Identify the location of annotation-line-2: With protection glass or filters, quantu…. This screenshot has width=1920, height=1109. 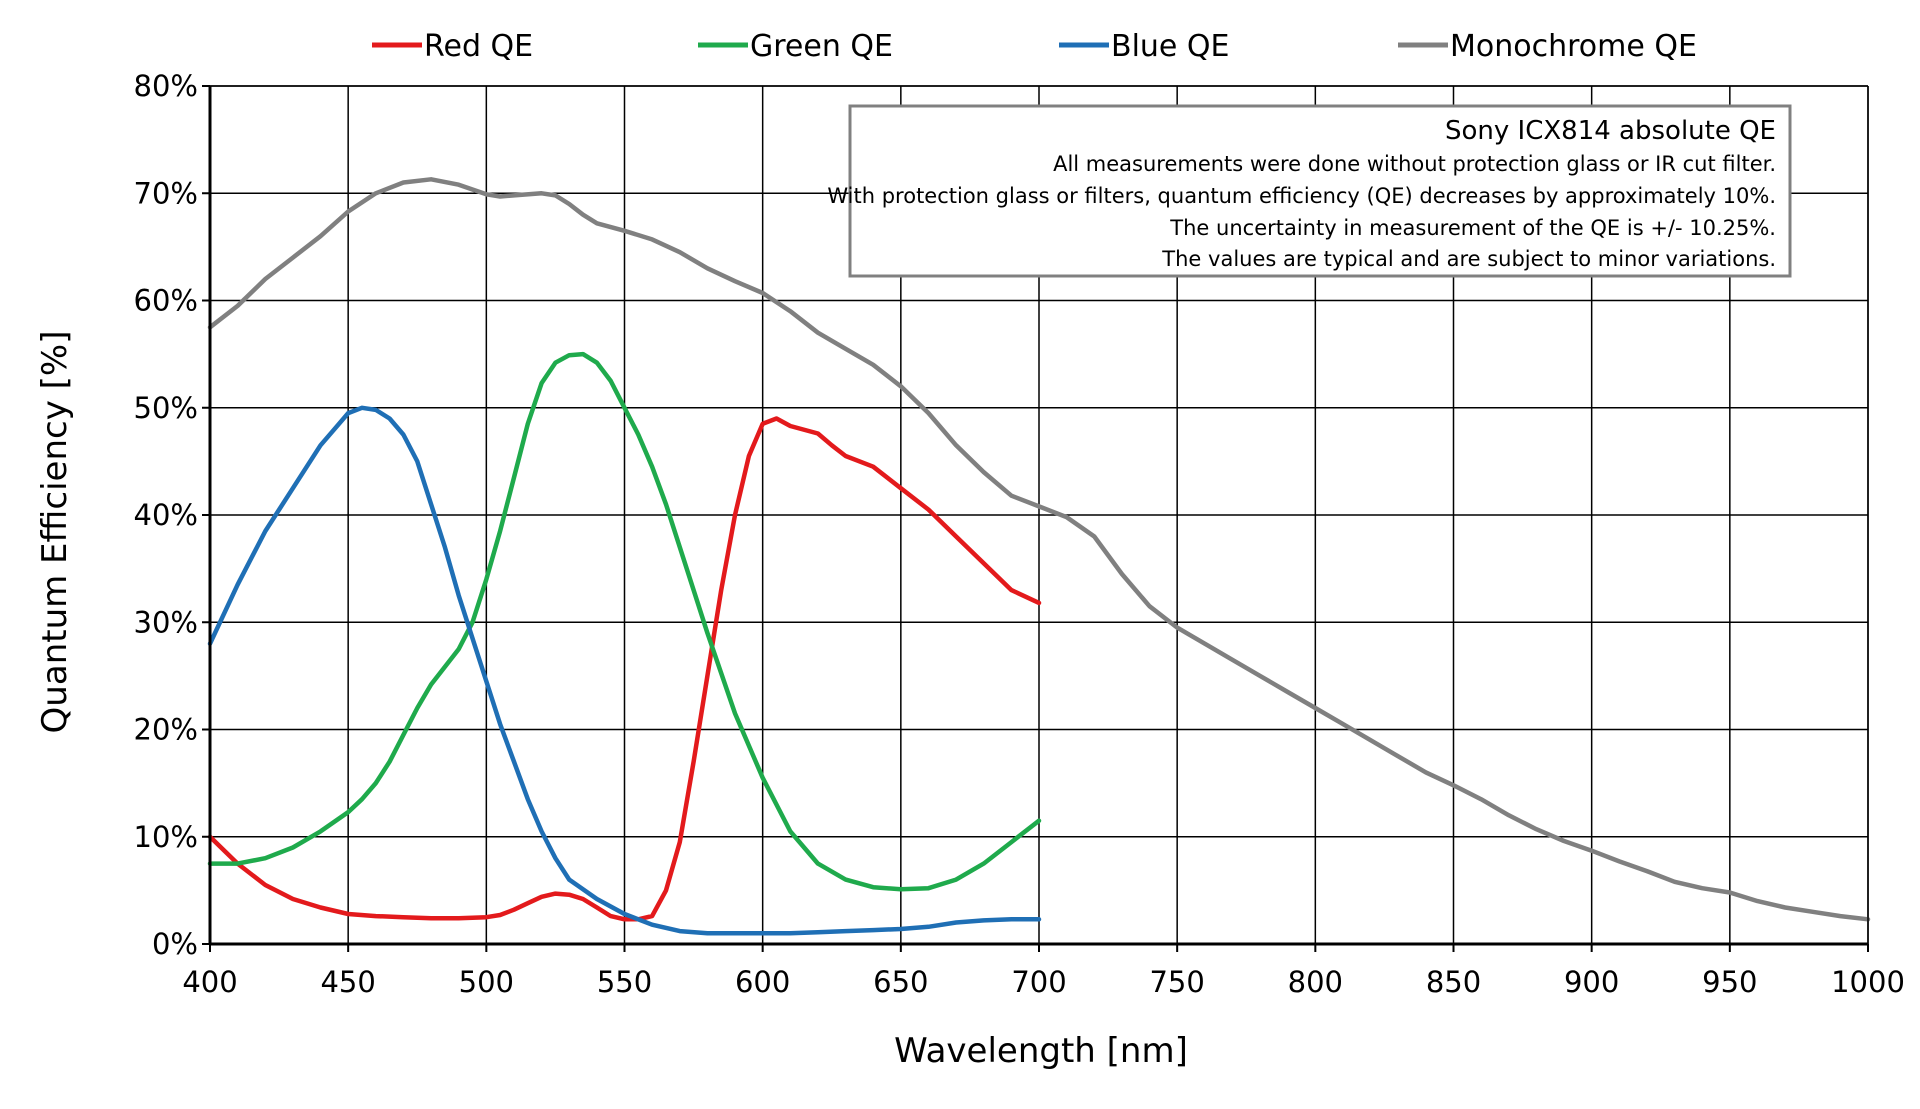
(1301, 196).